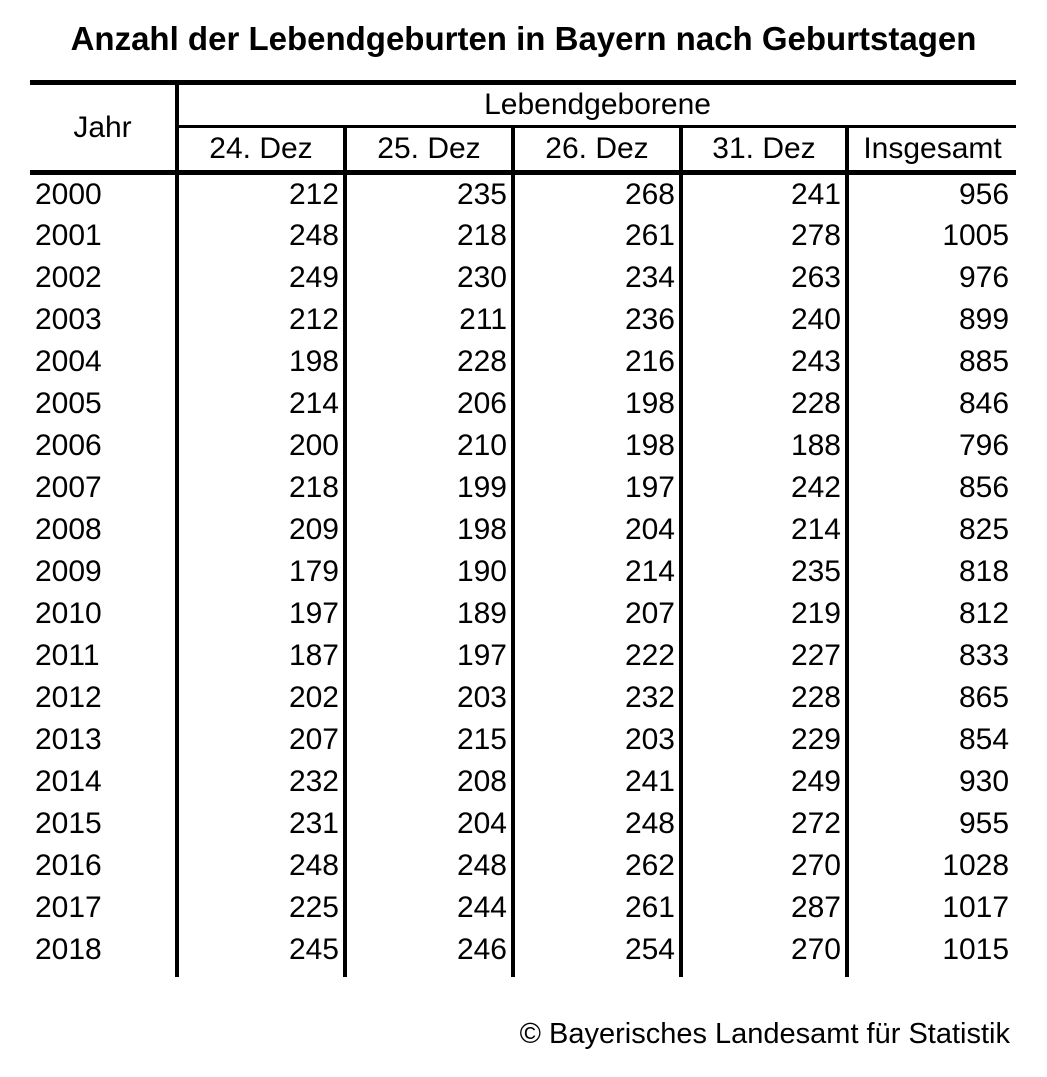  I want to click on value-cell: 219, so click(765, 613).